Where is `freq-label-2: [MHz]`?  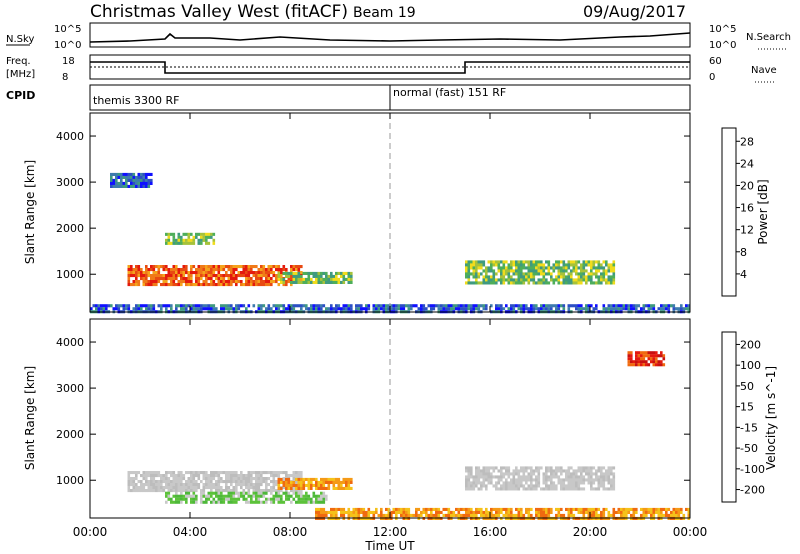
freq-label-2: [MHz] is located at coordinates (20, 74).